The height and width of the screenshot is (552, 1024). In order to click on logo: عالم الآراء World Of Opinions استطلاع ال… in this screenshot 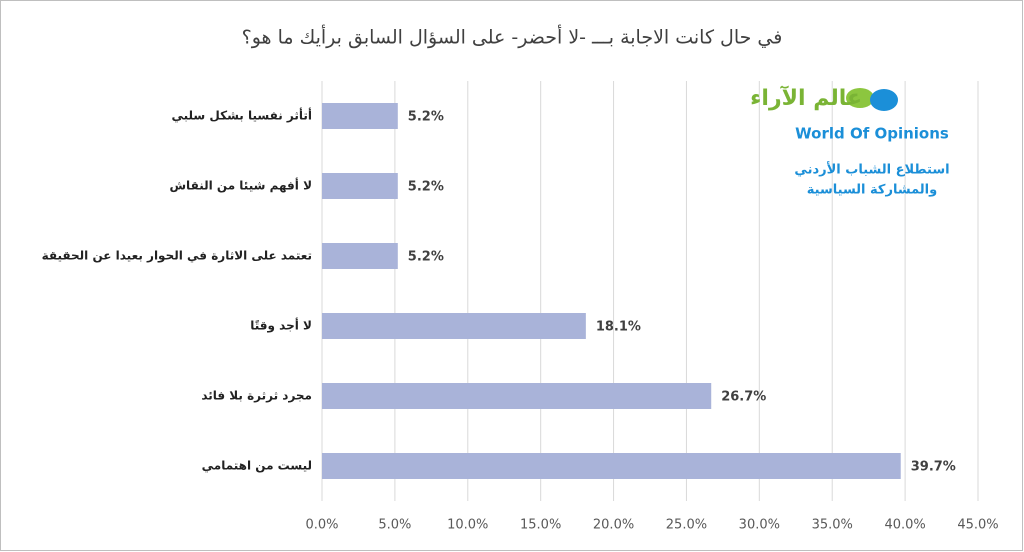, I will do `click(849, 141)`.